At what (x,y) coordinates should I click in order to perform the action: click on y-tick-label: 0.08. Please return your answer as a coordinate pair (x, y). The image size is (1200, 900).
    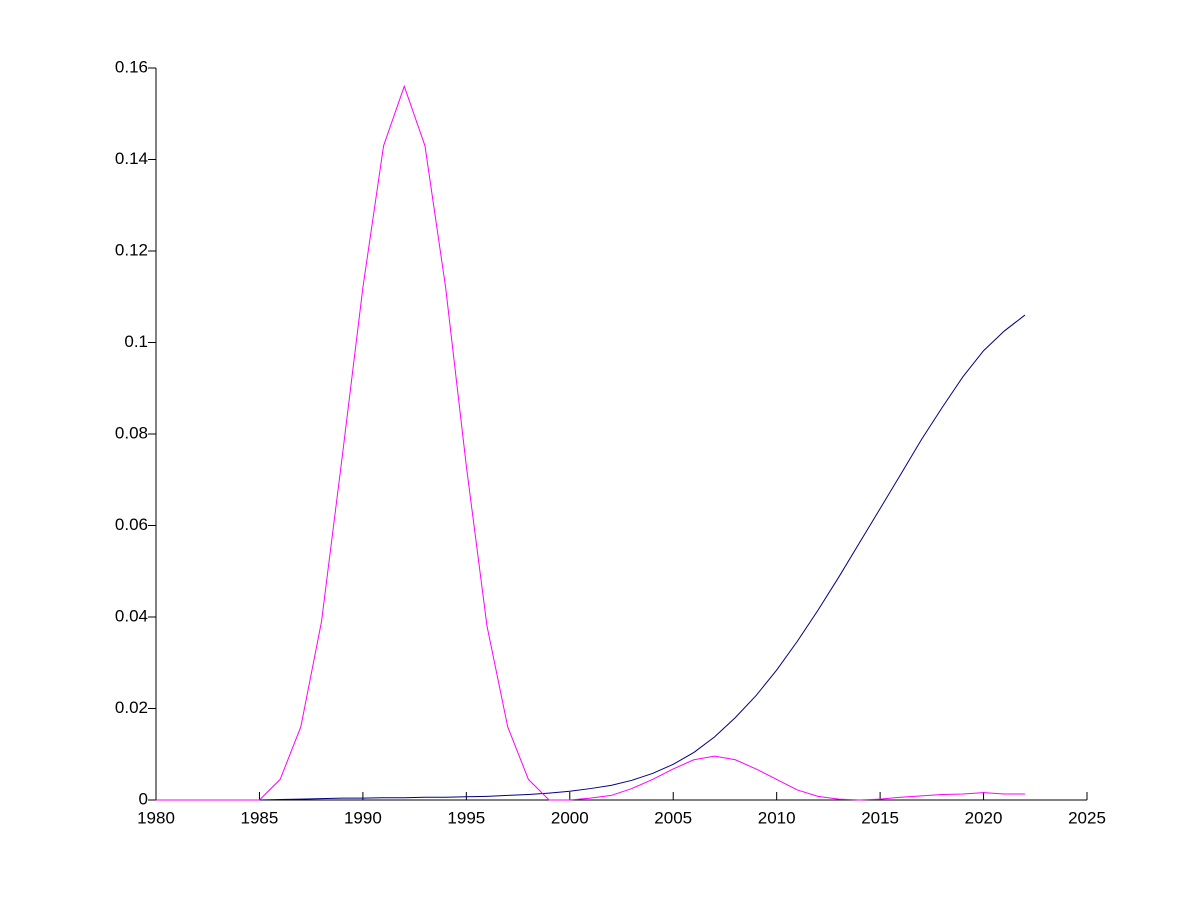
    Looking at the image, I should click on (131, 432).